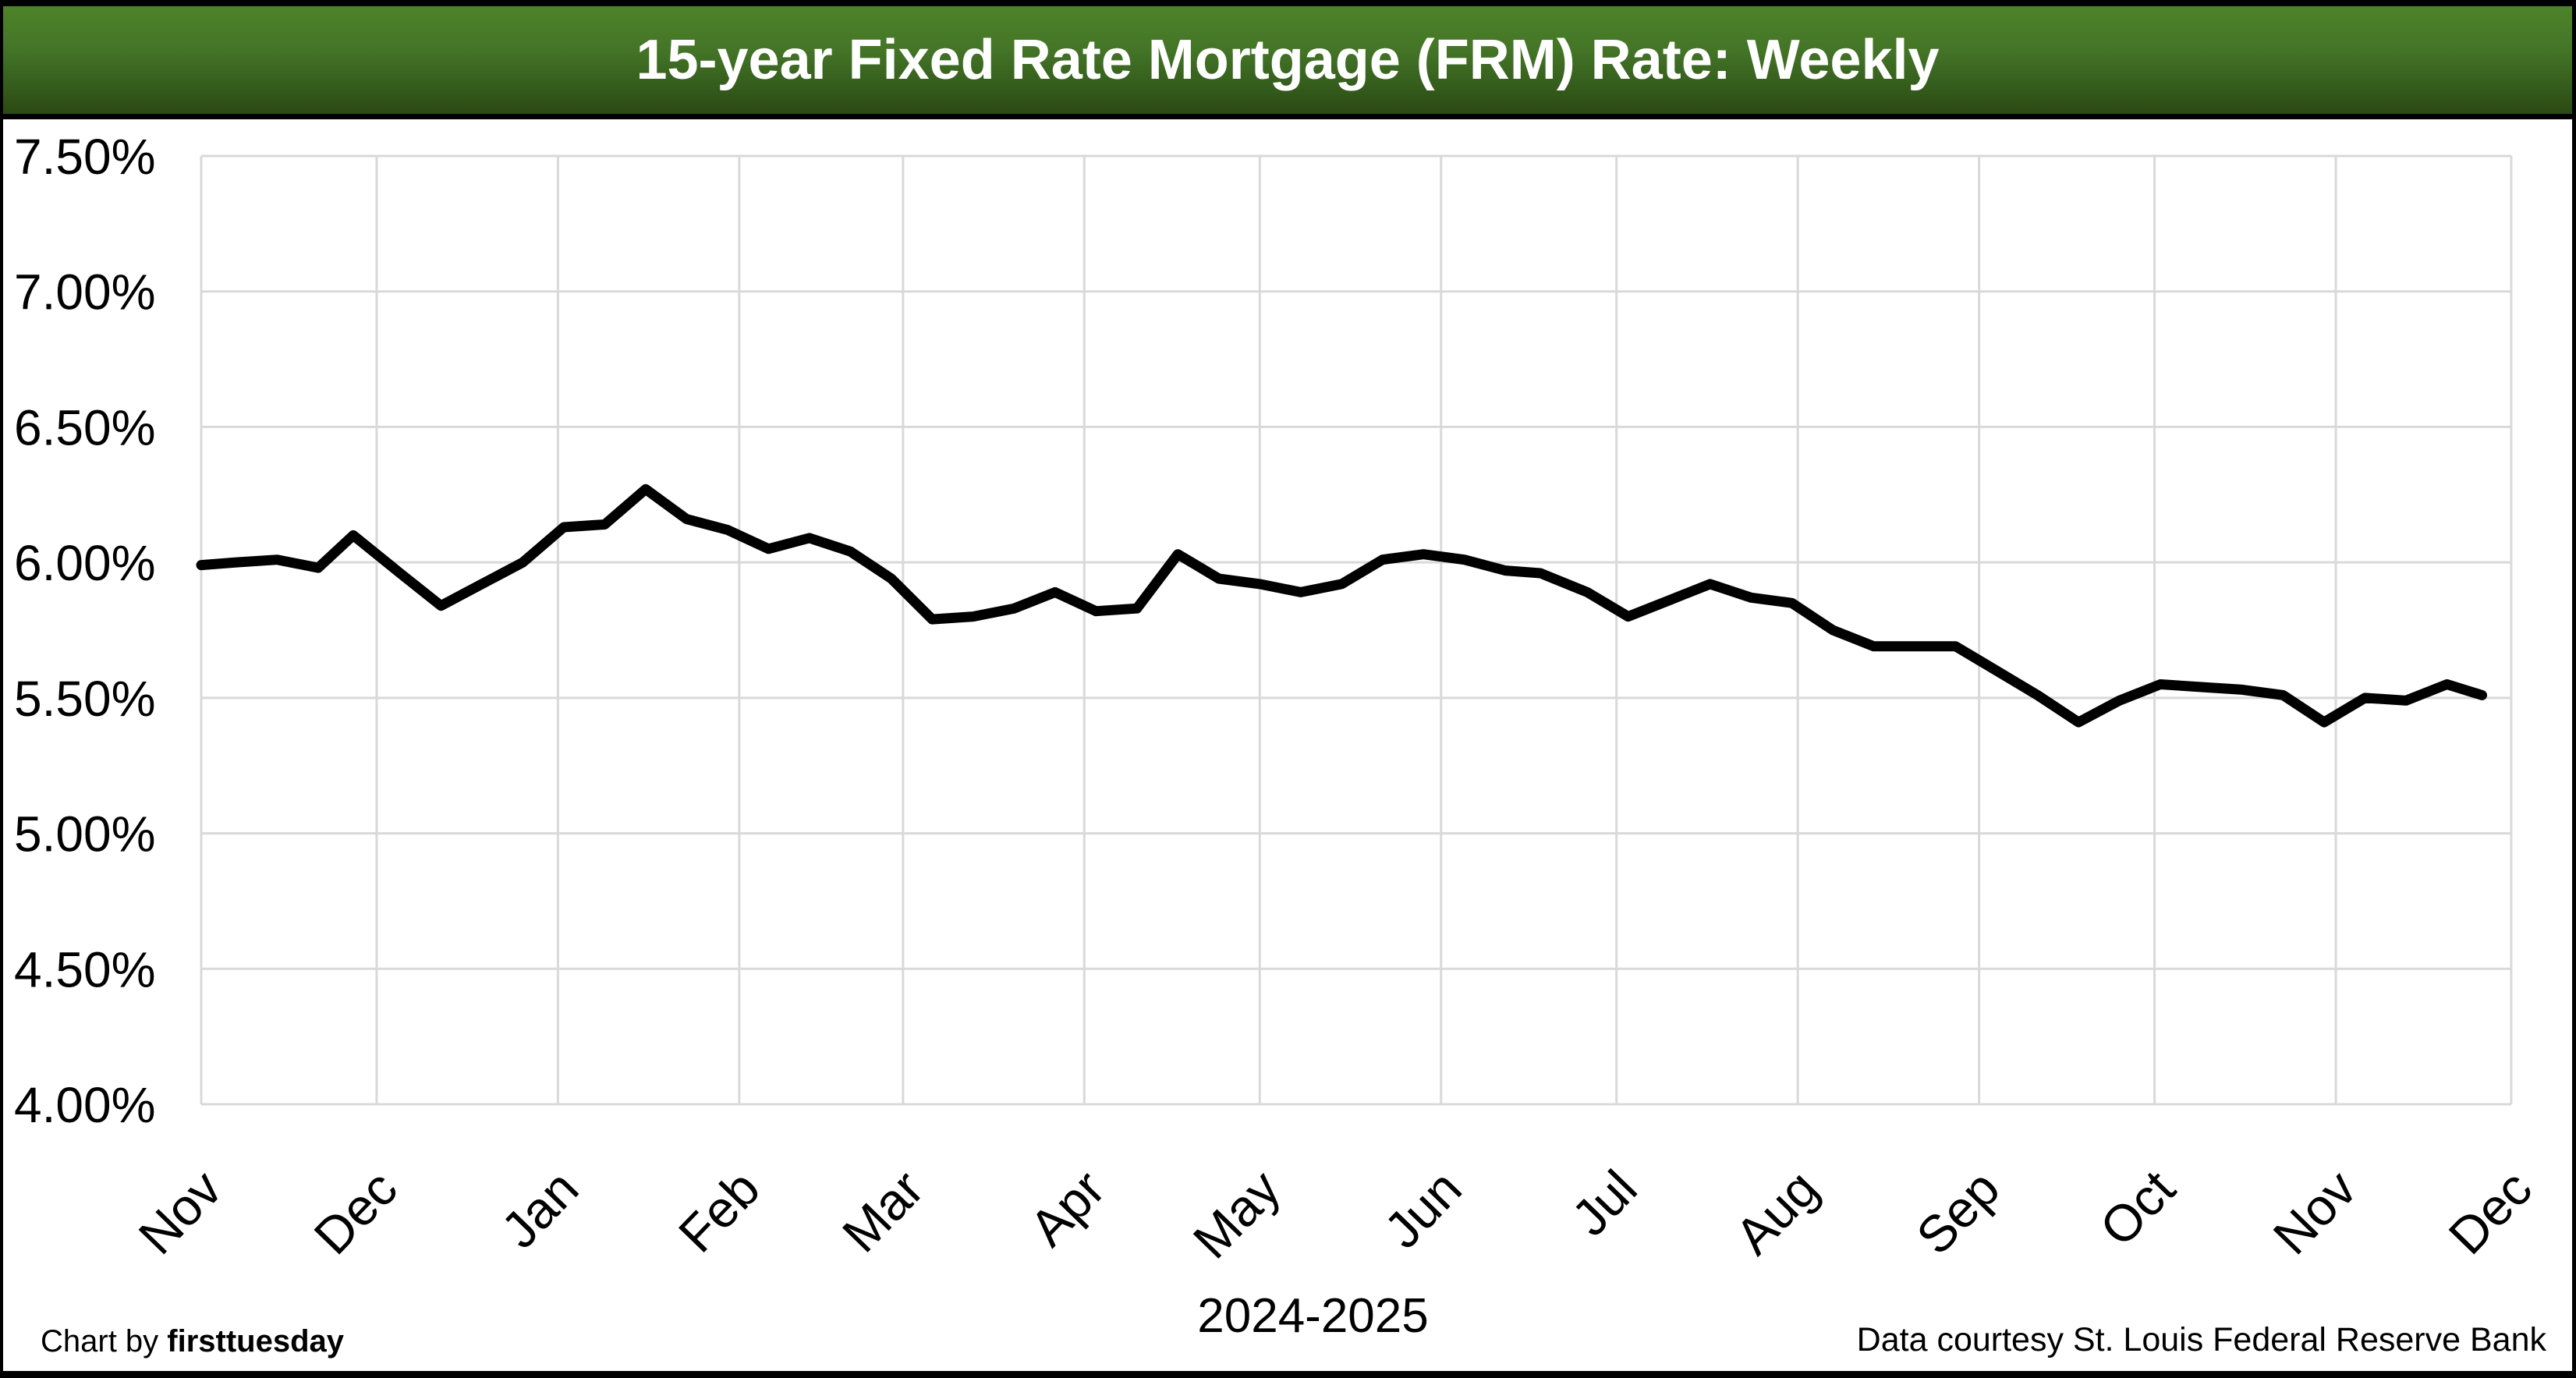 This screenshot has height=1378, width=2576. I want to click on x-axis-tick-label: Mar, so click(883, 1211).